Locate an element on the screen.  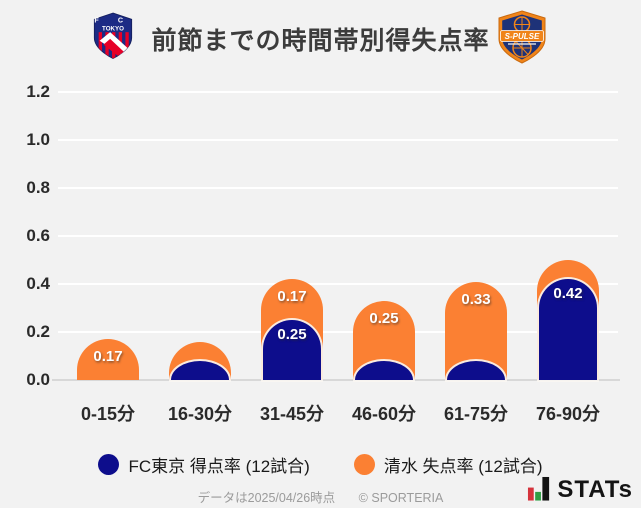
y-axis-tick-label: 0.4 is located at coordinates (38, 283).